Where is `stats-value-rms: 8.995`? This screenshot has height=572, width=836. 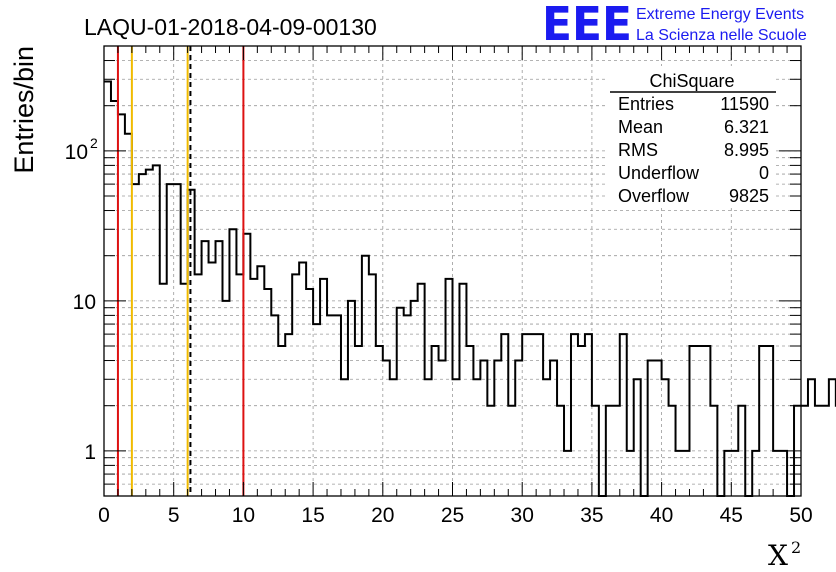 stats-value-rms: 8.995 is located at coordinates (746, 150).